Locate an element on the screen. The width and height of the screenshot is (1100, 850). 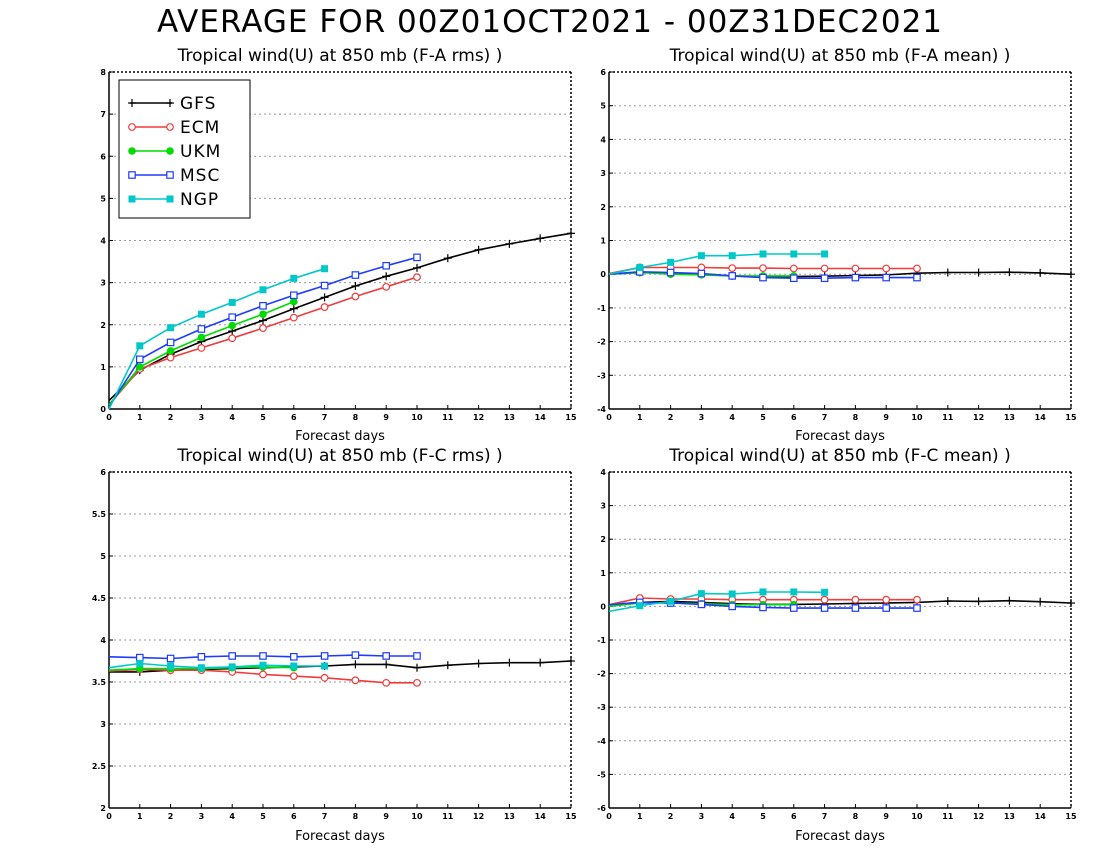
series-ecm is located at coordinates (264, 339).